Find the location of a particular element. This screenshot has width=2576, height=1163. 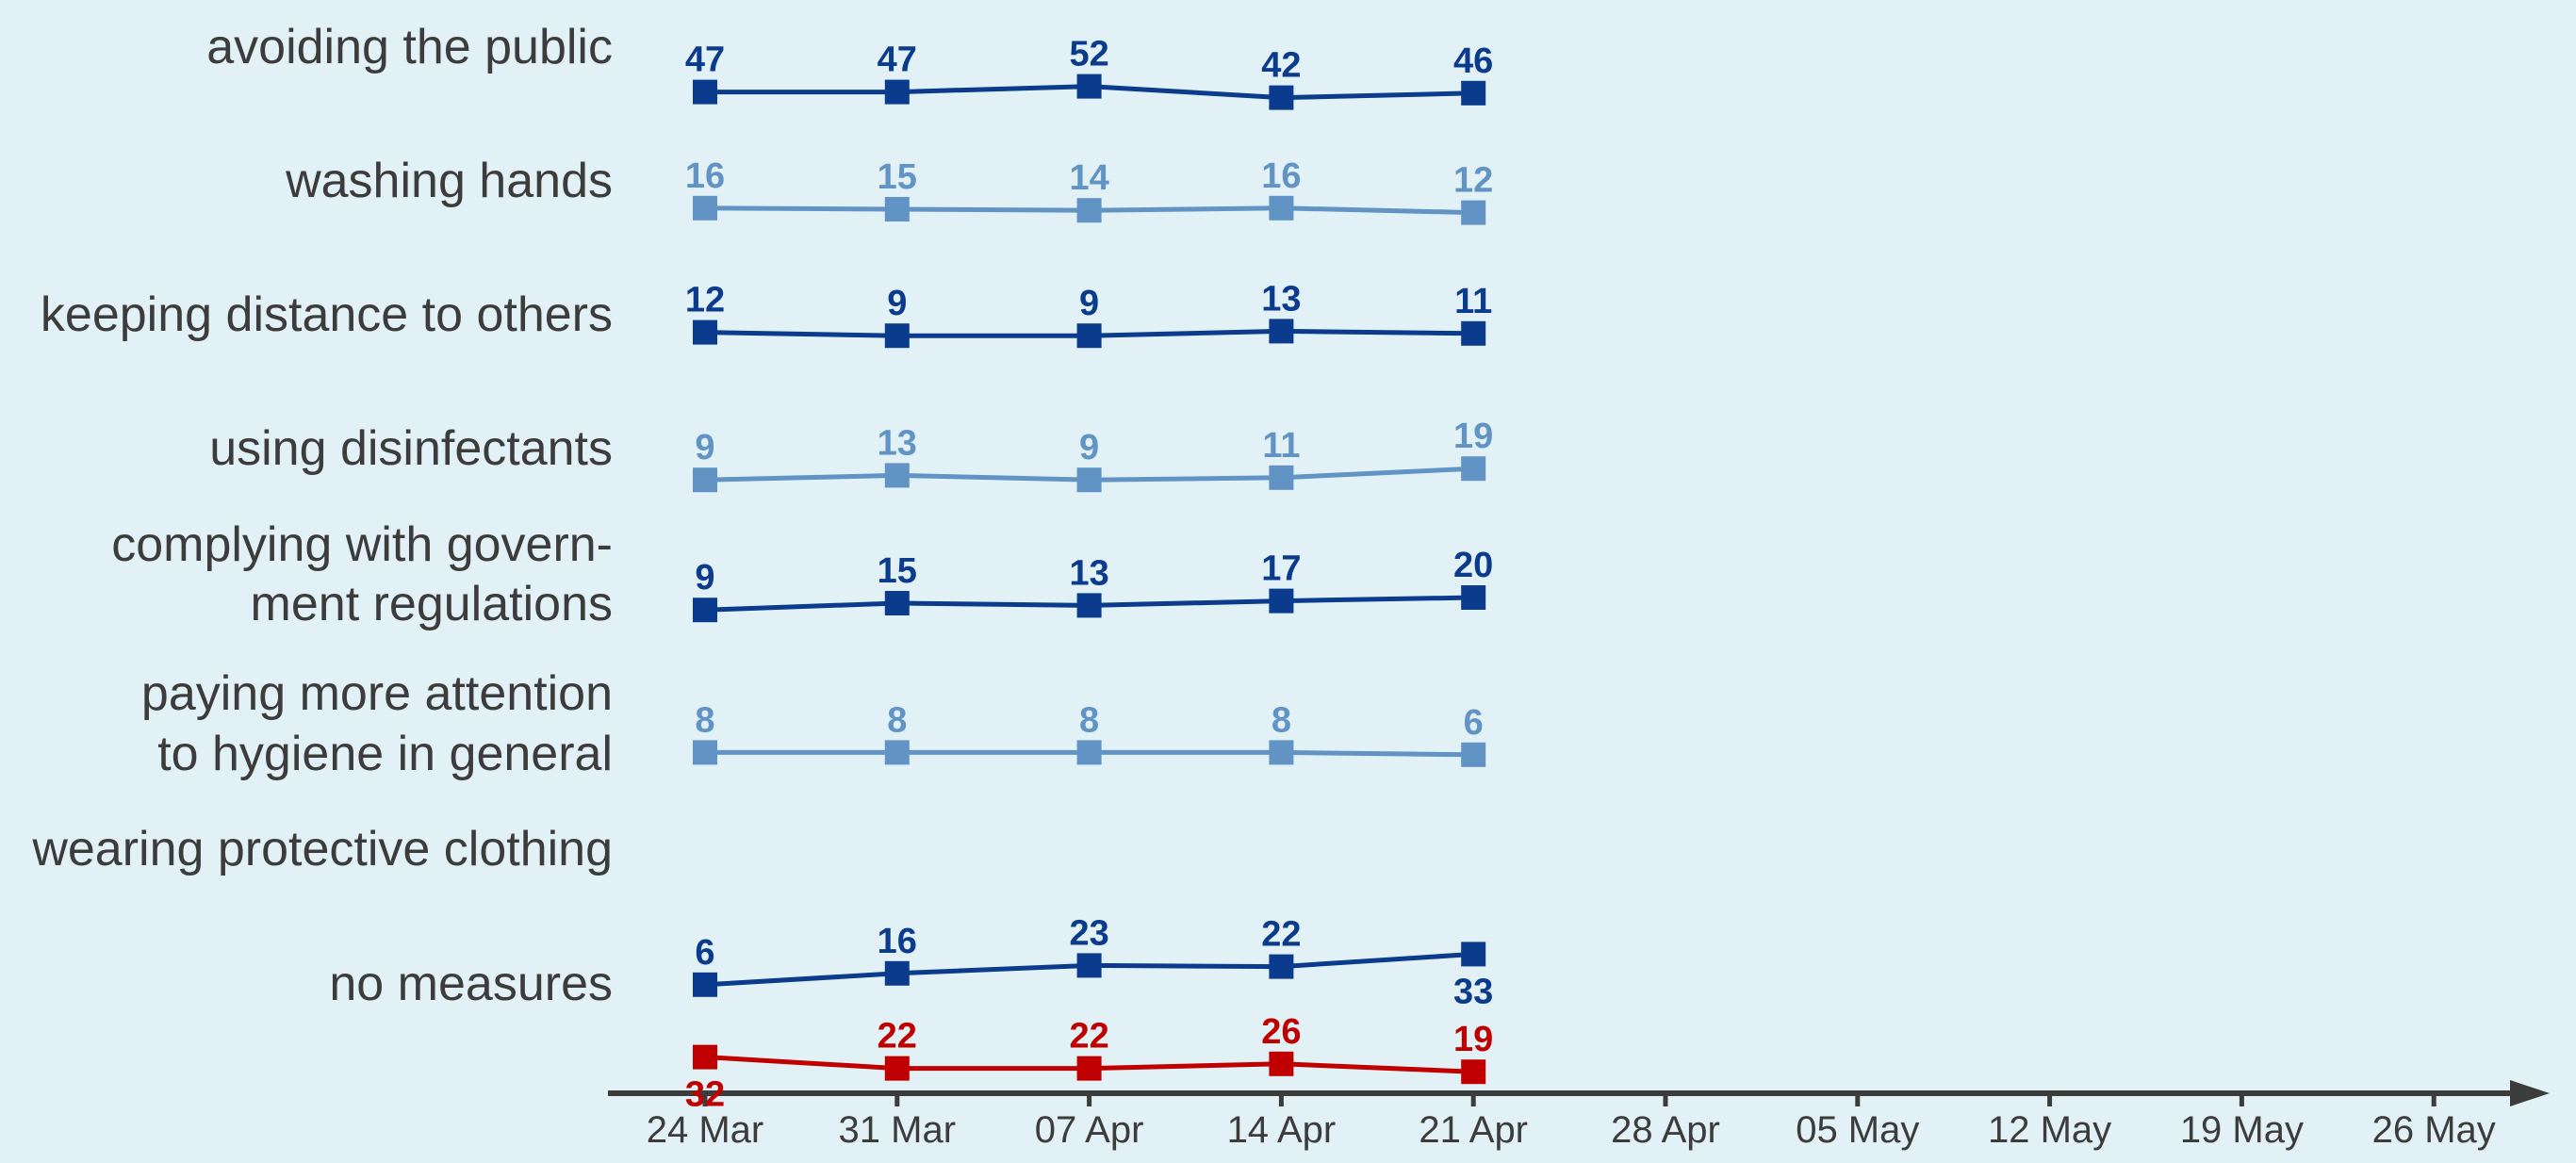

data-label: 33 is located at coordinates (1473, 992).